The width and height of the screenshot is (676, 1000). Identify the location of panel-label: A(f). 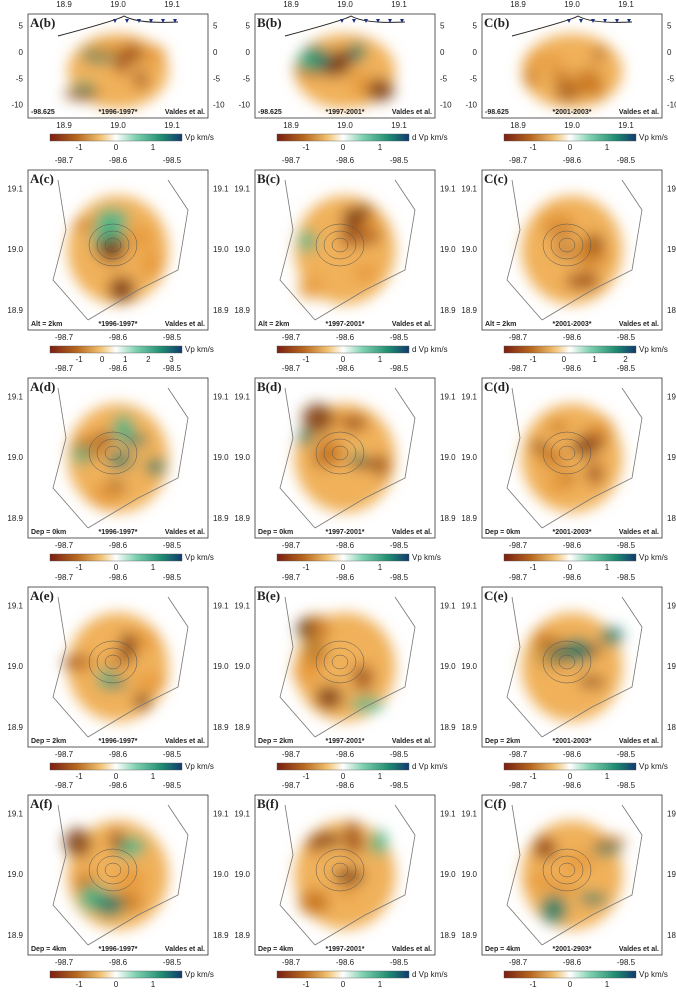
(41, 803).